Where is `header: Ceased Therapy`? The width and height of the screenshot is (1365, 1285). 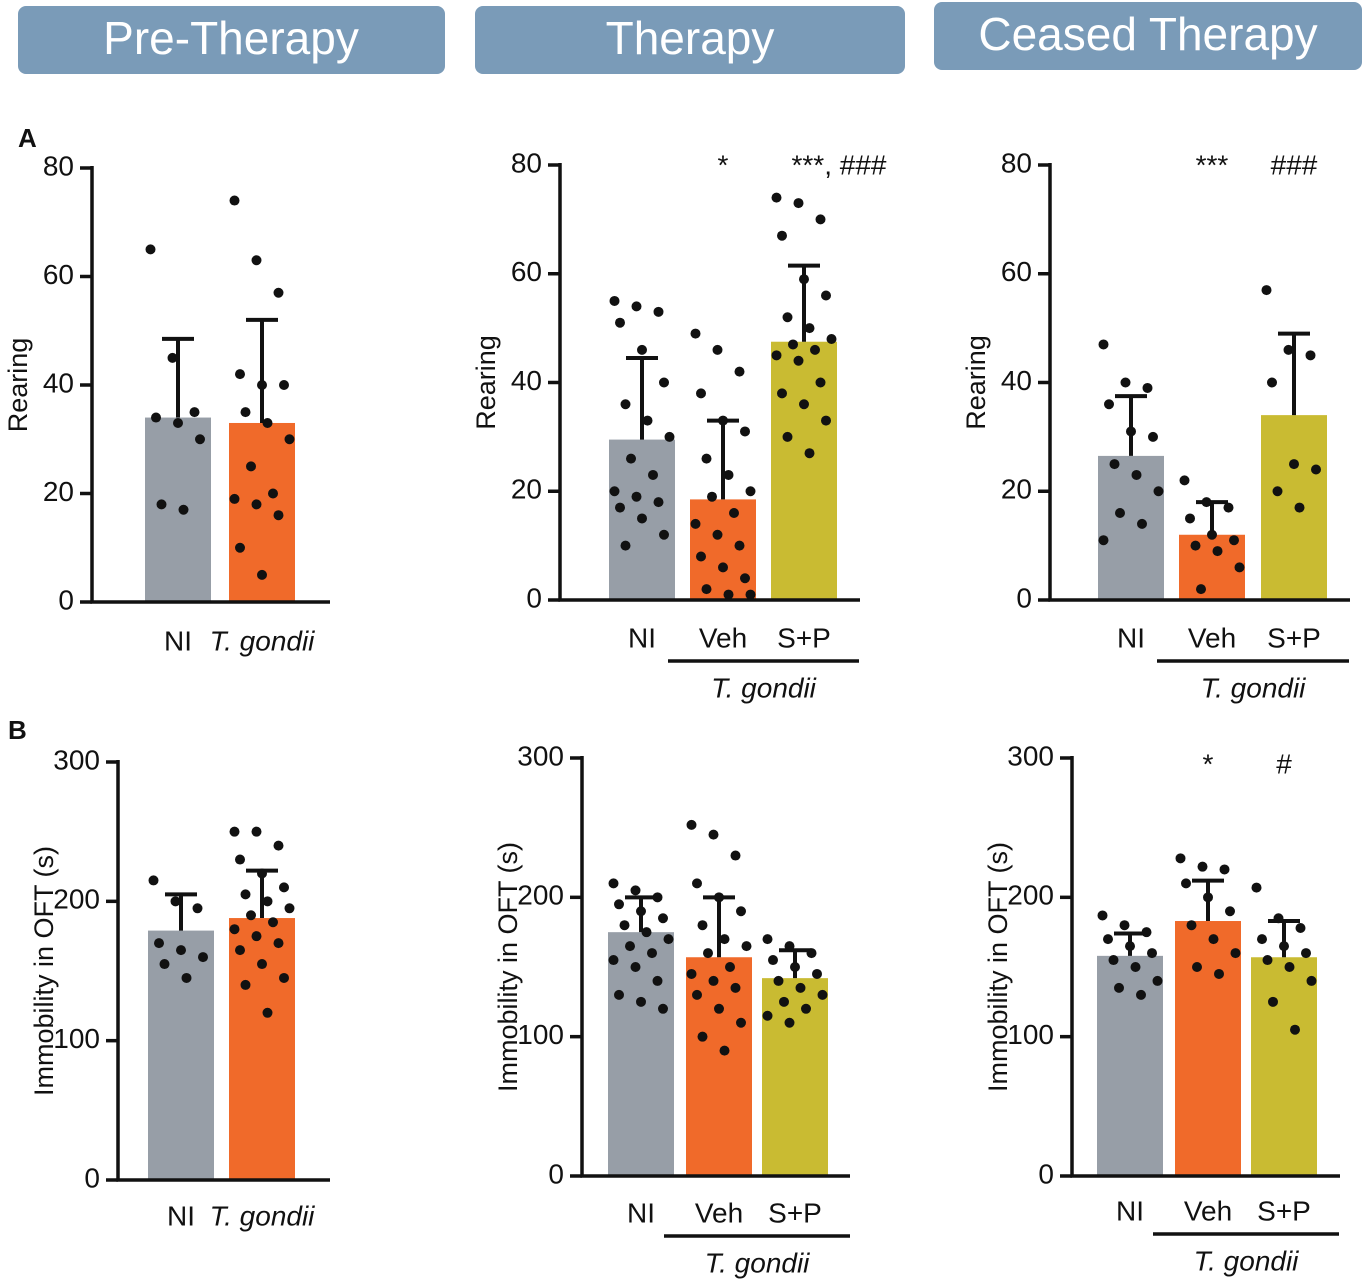 header: Ceased Therapy is located at coordinates (1147, 34).